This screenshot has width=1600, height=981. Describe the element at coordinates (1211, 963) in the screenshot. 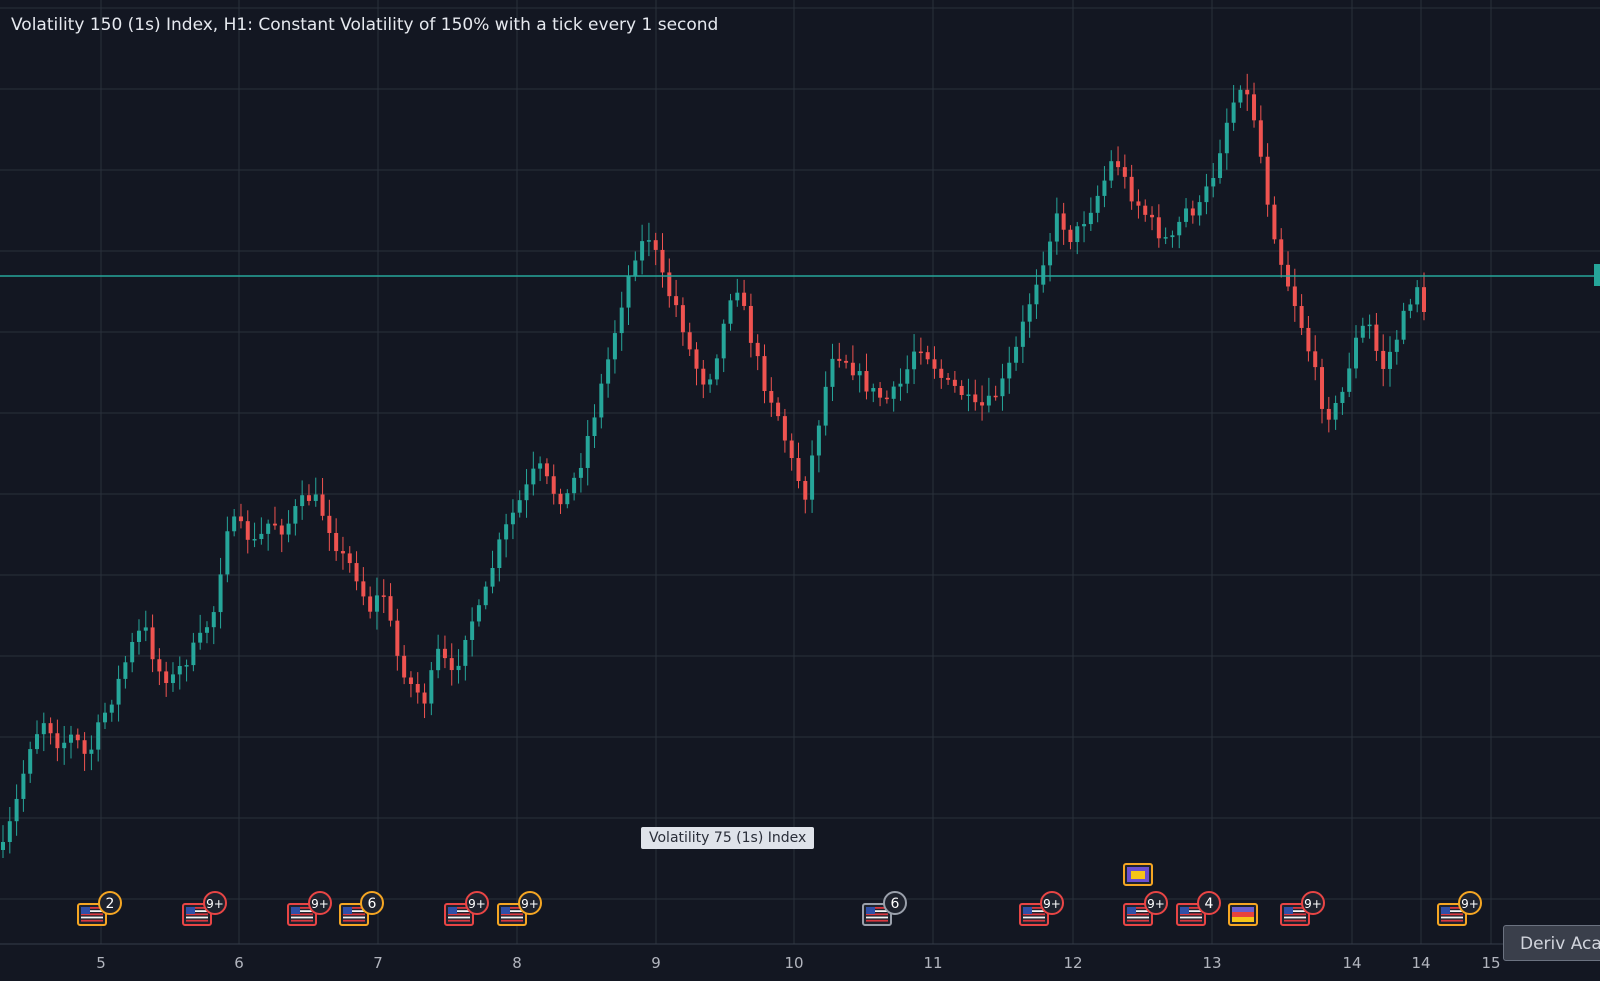

I see `x-tick-label: 13` at that location.